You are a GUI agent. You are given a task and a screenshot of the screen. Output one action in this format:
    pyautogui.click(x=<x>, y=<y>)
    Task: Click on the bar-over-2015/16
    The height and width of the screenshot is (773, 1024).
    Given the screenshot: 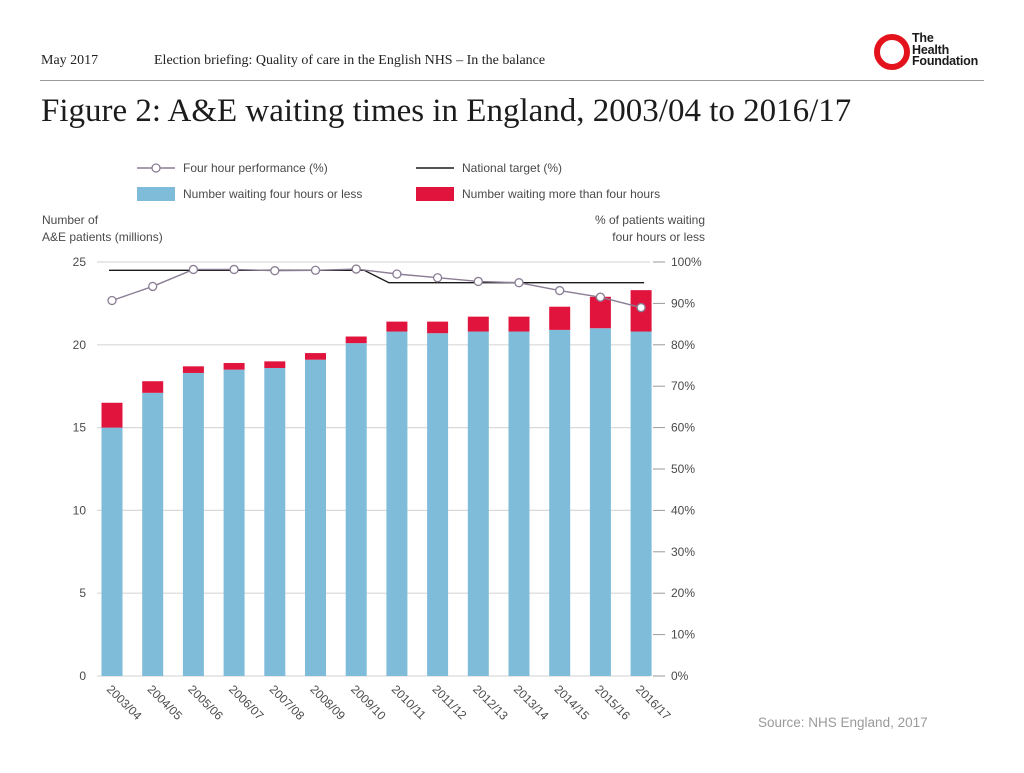 What is the action you would take?
    pyautogui.click(x=600, y=312)
    